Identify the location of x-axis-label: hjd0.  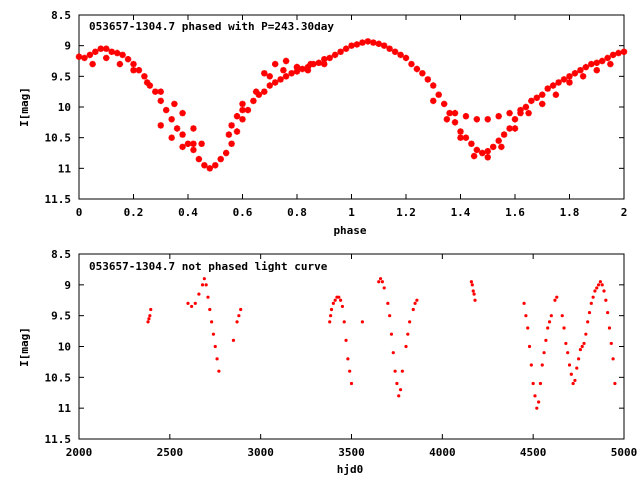
(350, 469).